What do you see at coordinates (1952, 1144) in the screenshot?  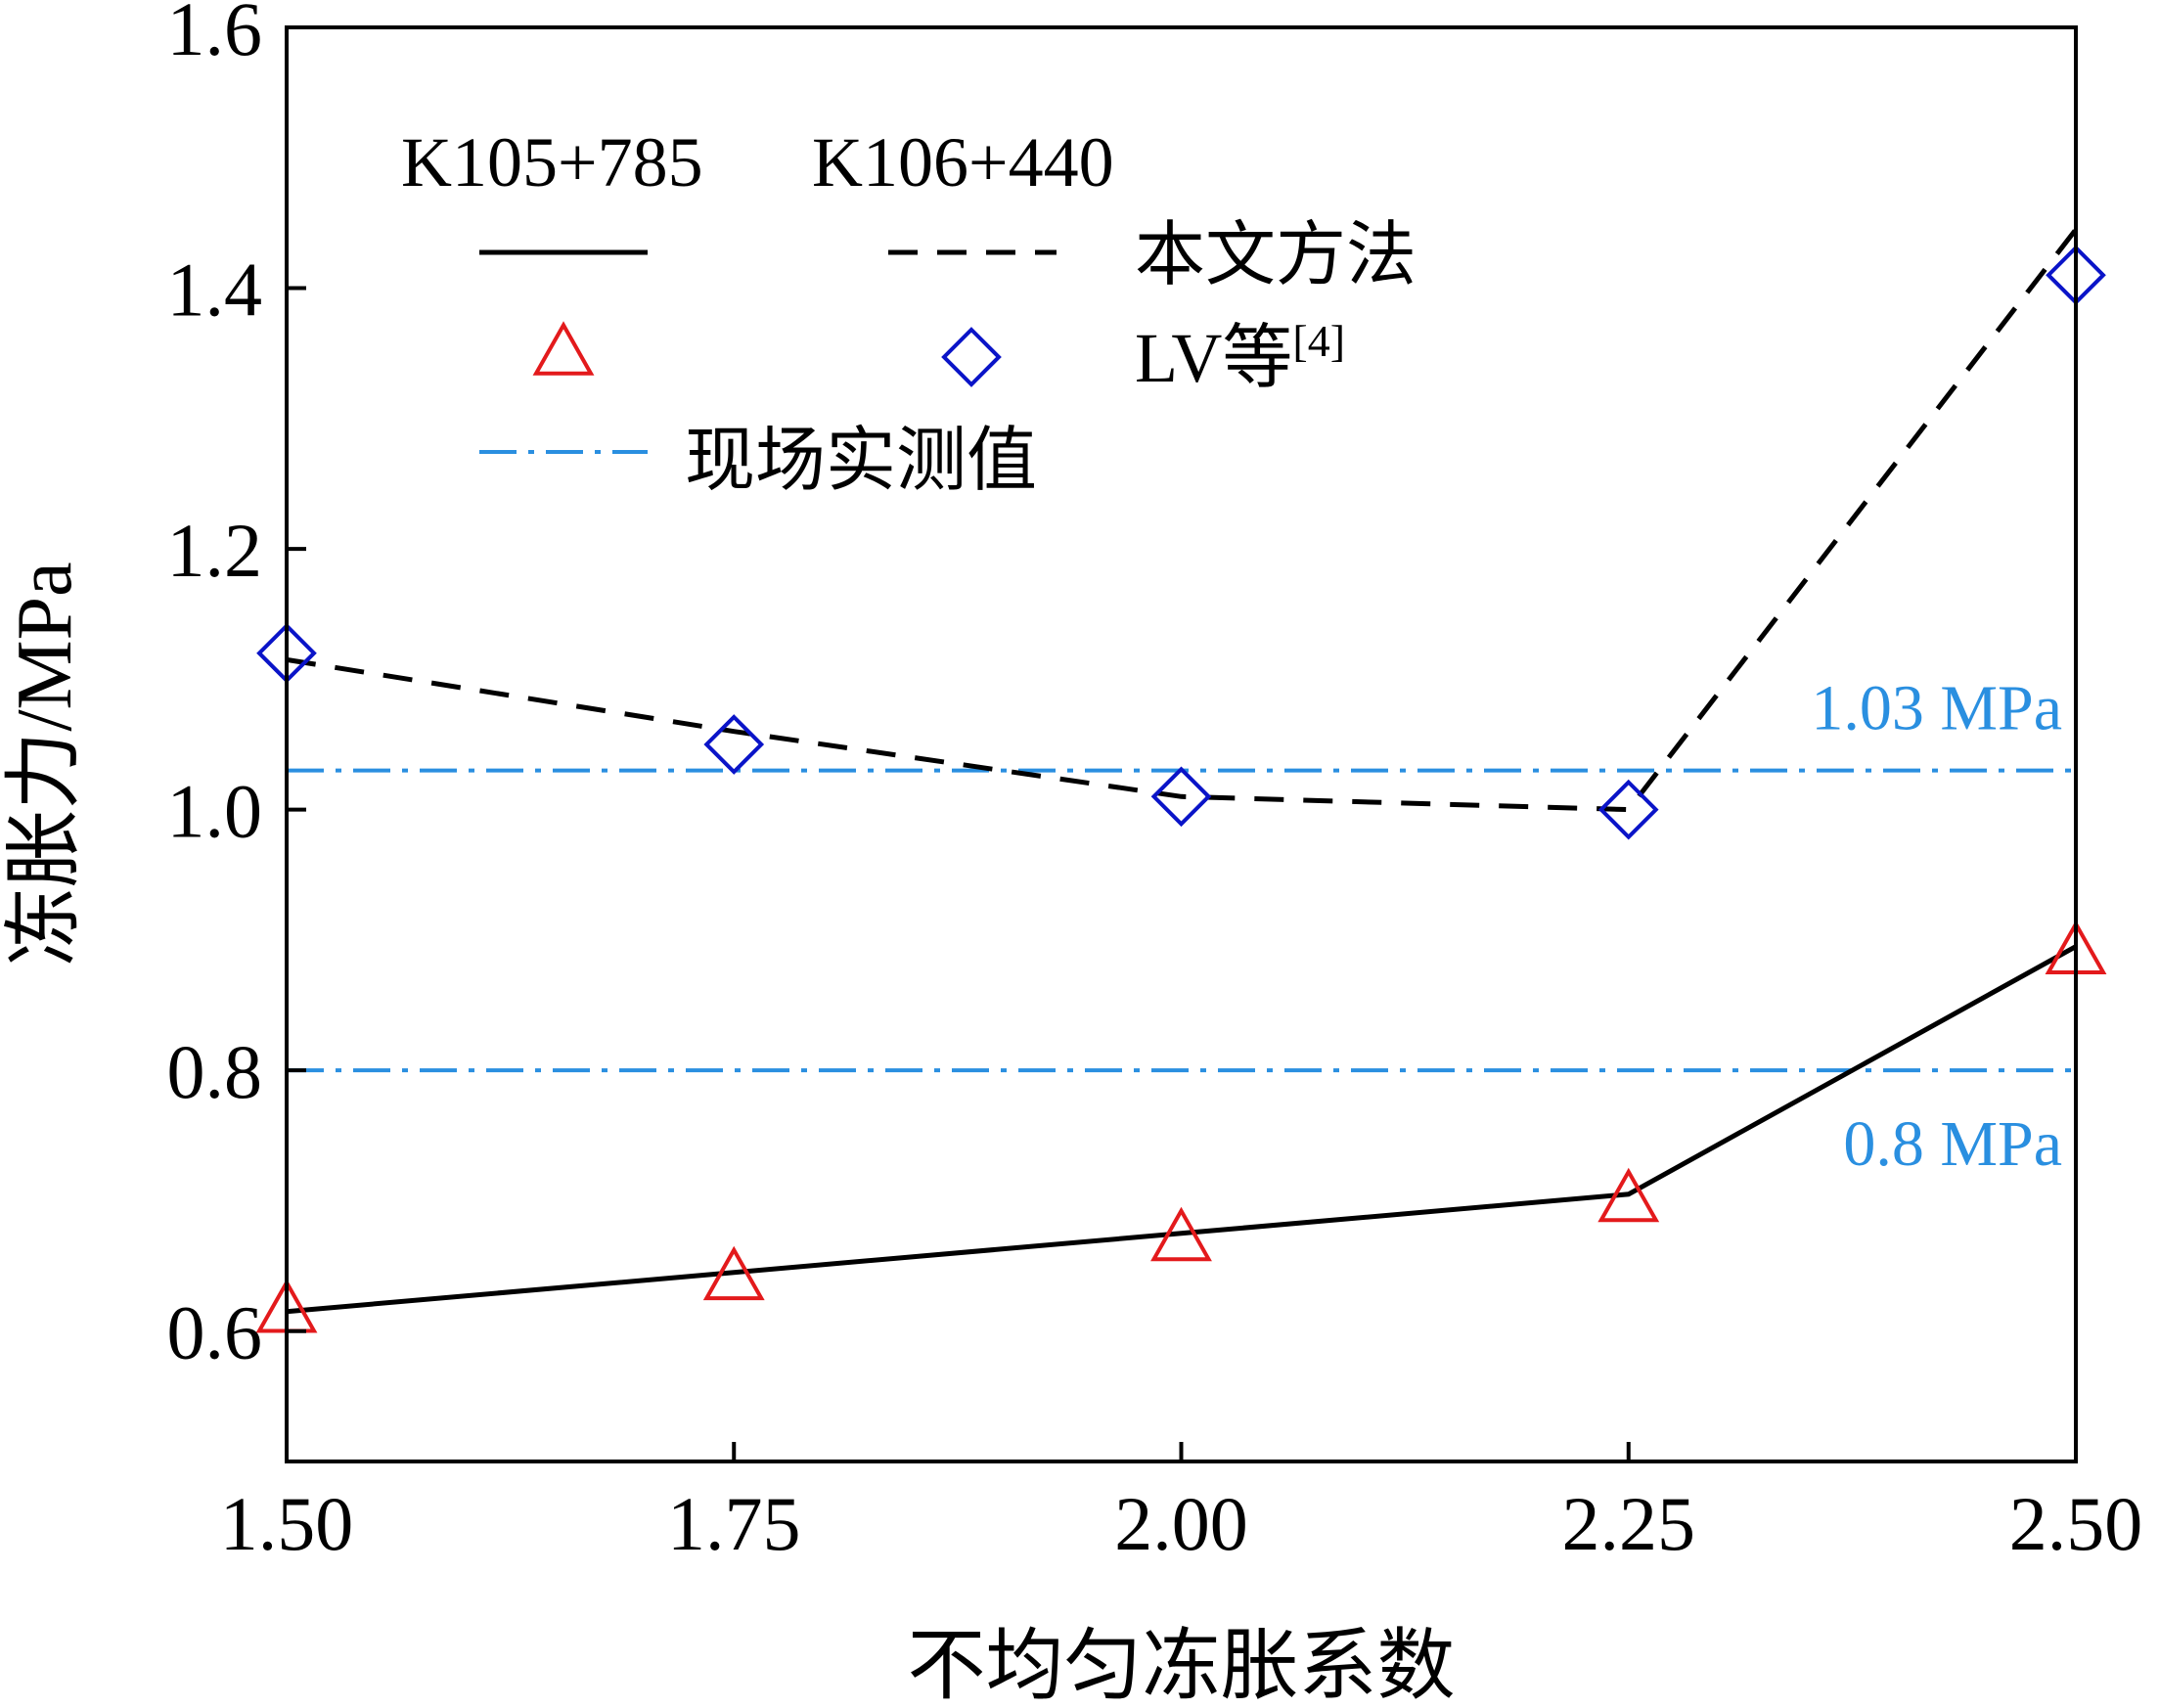 I see `reference-line-label-1: 0.8 MPa` at bounding box center [1952, 1144].